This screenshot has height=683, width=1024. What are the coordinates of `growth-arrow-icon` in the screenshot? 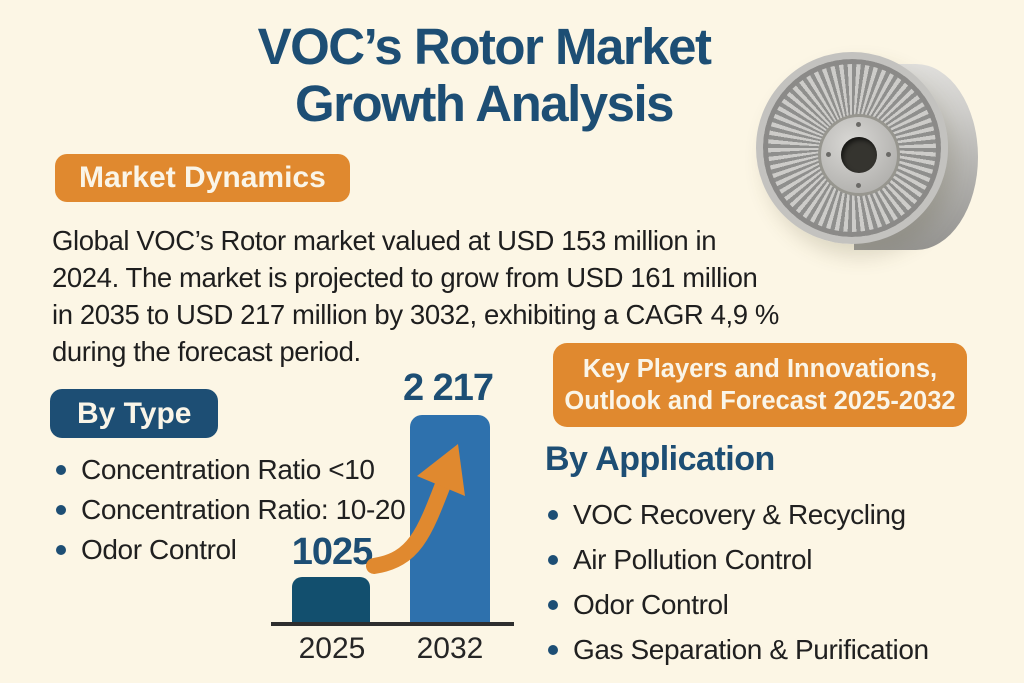 It's located at (415, 509).